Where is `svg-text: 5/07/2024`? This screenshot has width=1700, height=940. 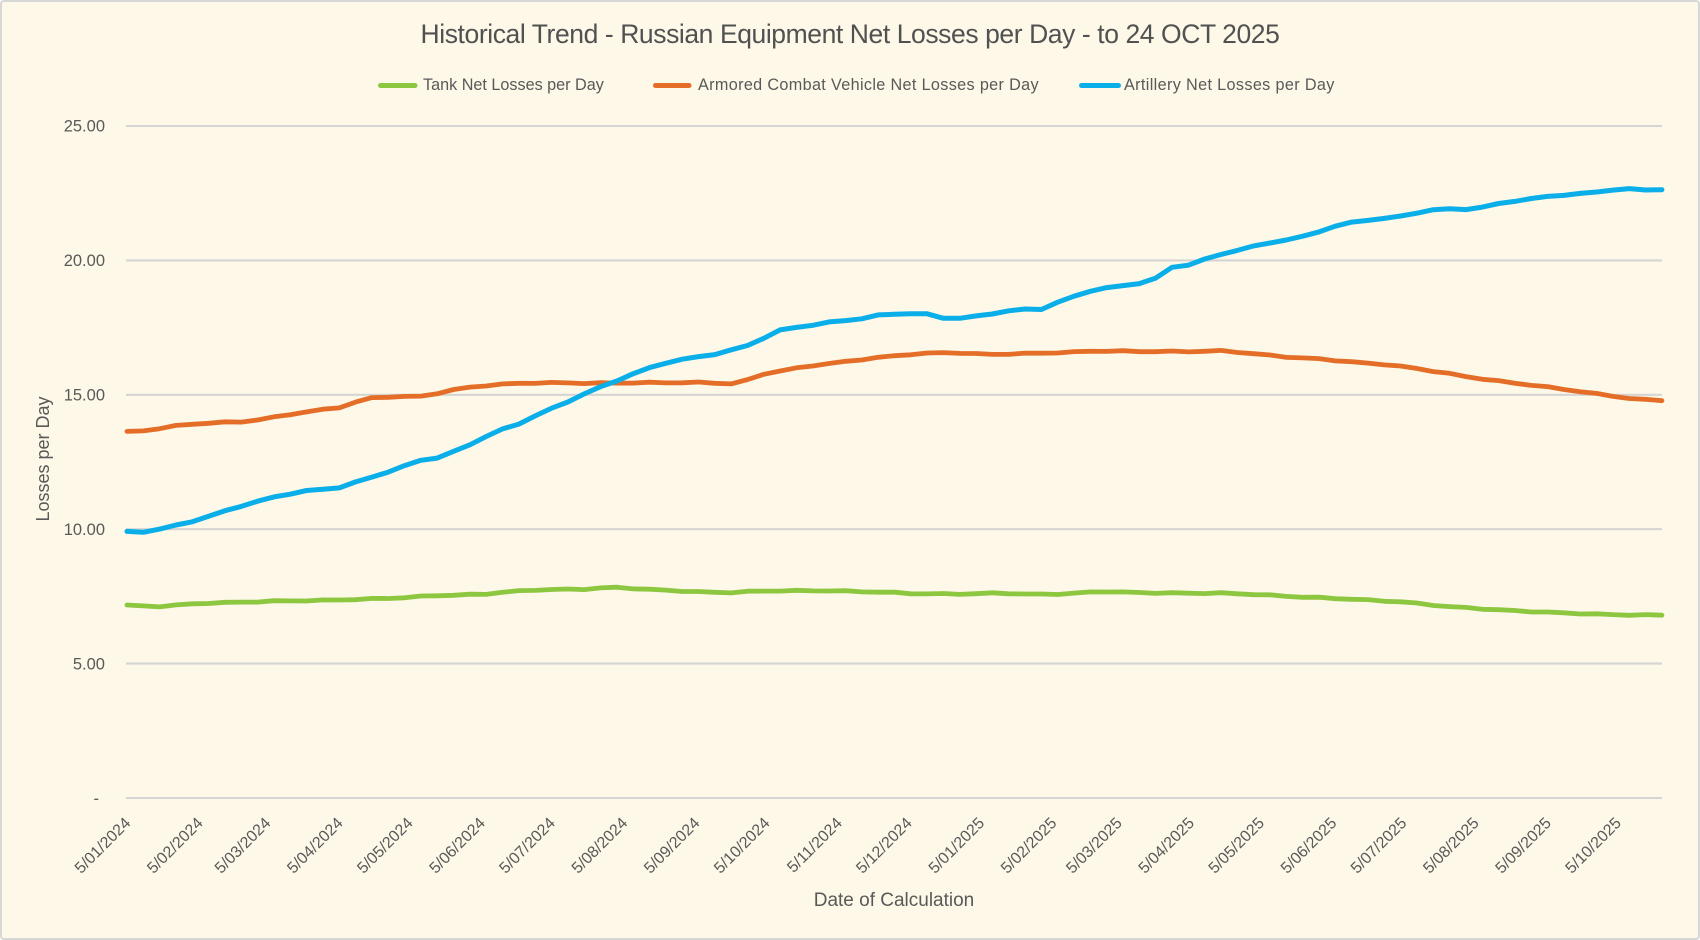 svg-text: 5/07/2024 is located at coordinates (527, 846).